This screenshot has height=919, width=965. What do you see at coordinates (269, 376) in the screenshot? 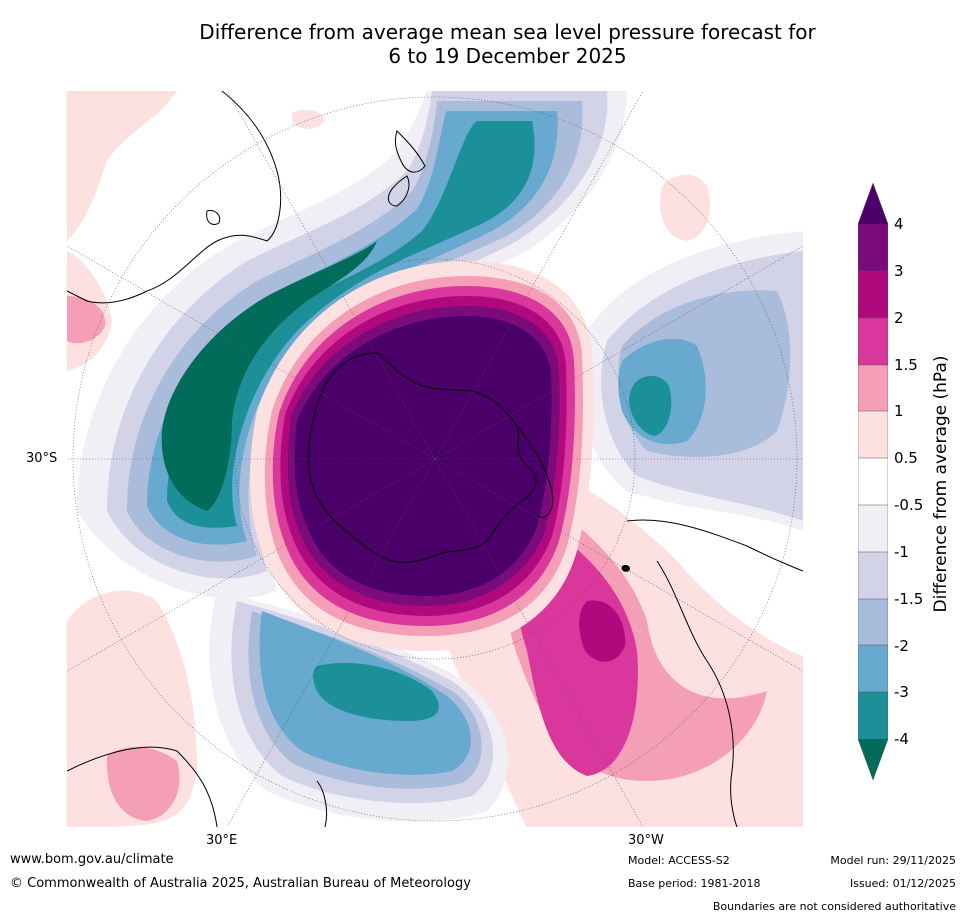
I see `anomaly-neg-arc-core` at bounding box center [269, 376].